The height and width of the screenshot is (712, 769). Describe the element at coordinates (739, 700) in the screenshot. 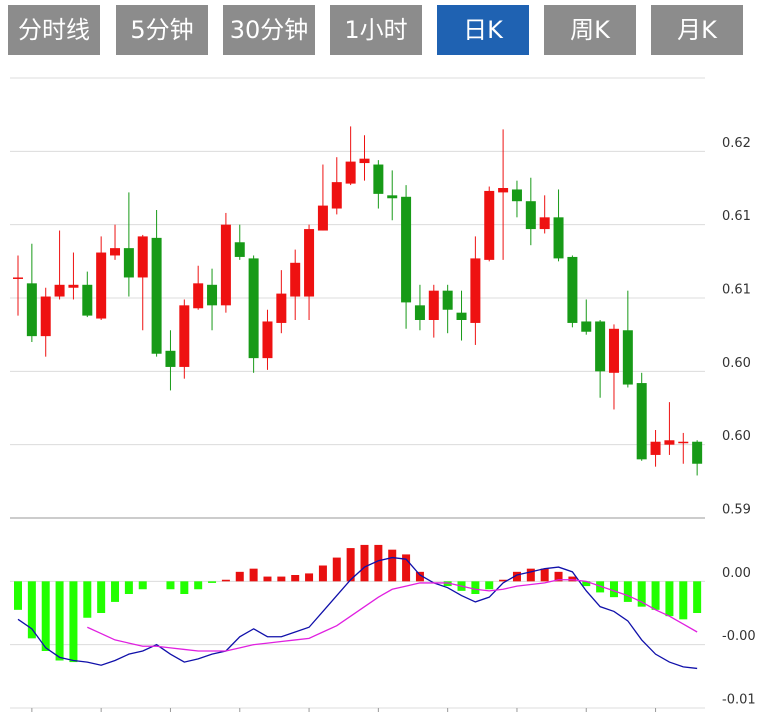

I see `y-tick-label: -0.01` at that location.